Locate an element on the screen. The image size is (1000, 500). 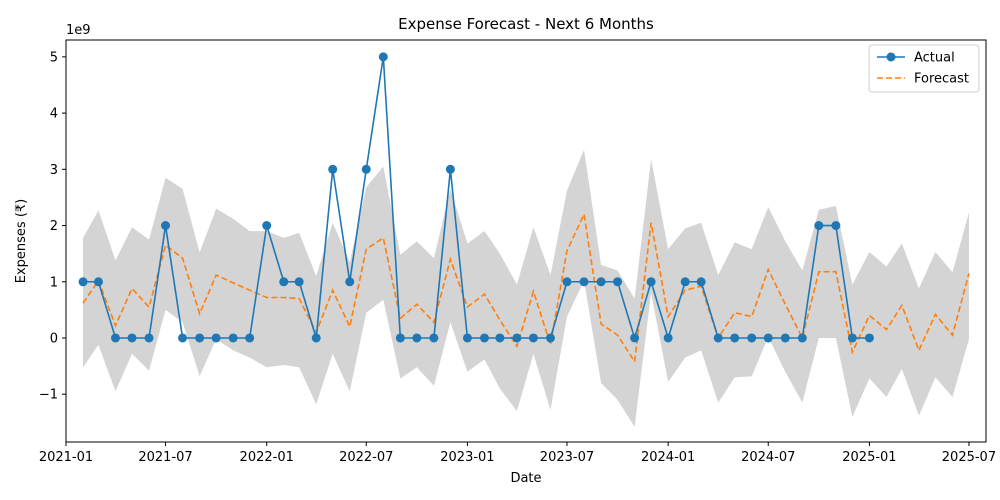
legend-actual-marker is located at coordinates (891, 57).